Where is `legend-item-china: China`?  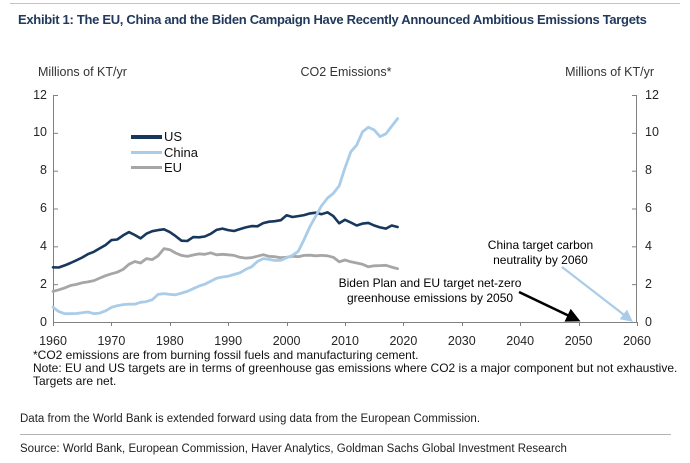 legend-item-china: China is located at coordinates (164, 153).